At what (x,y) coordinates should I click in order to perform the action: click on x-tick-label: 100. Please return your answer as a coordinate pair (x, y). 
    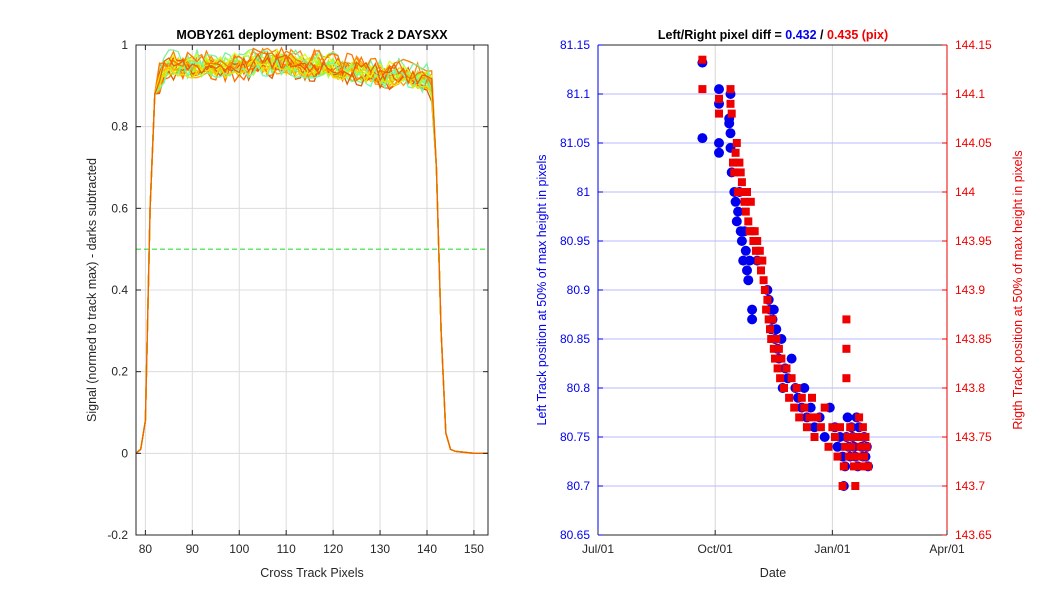
    Looking at the image, I should click on (239, 549).